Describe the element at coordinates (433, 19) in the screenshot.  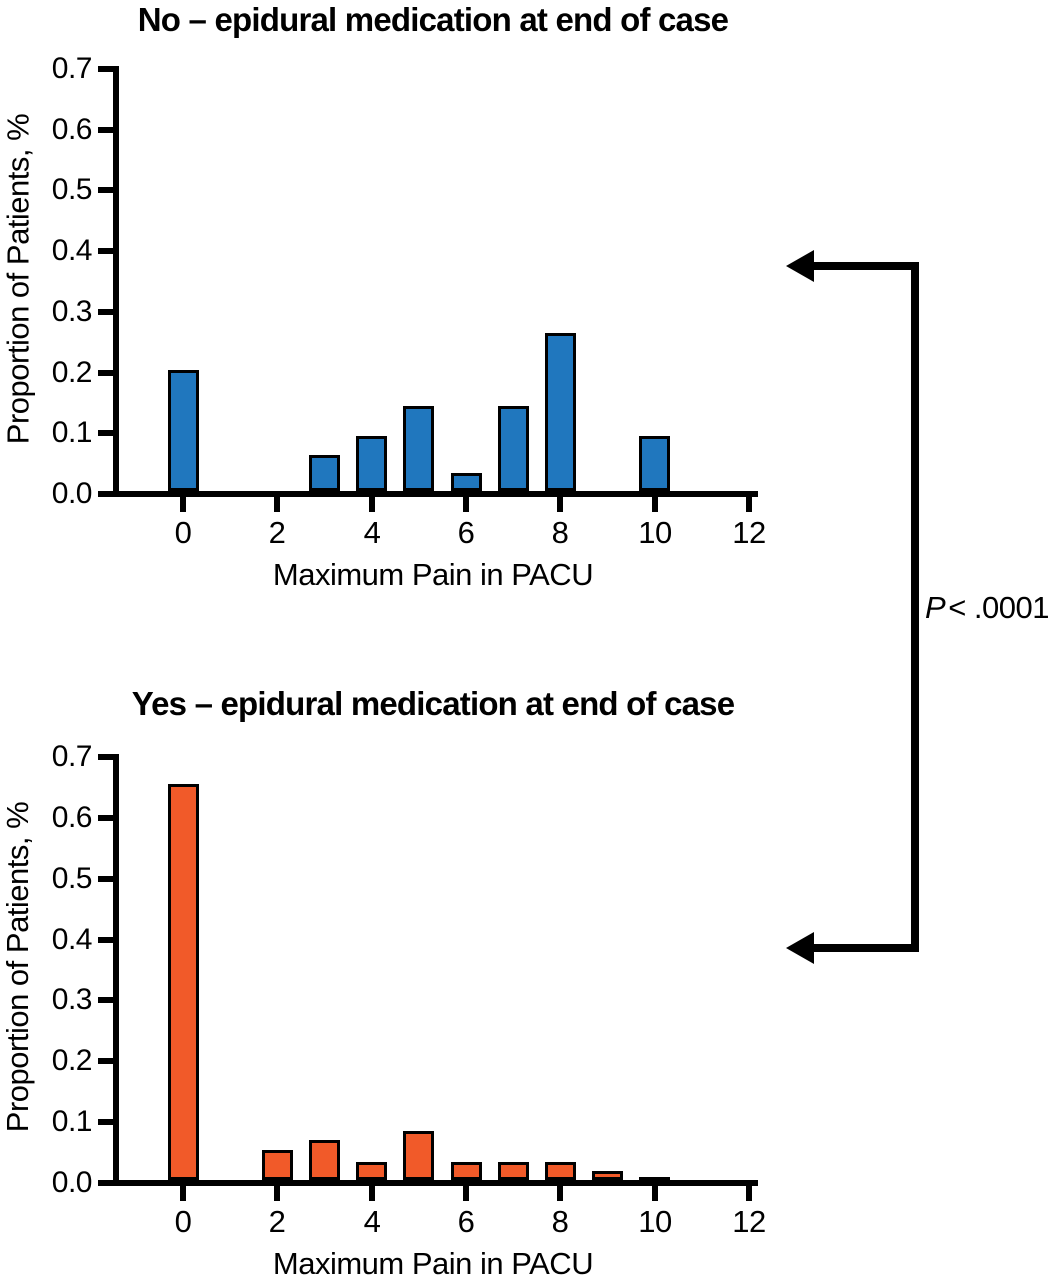
I see `chart-no-title: No – epidural medication at end of case` at that location.